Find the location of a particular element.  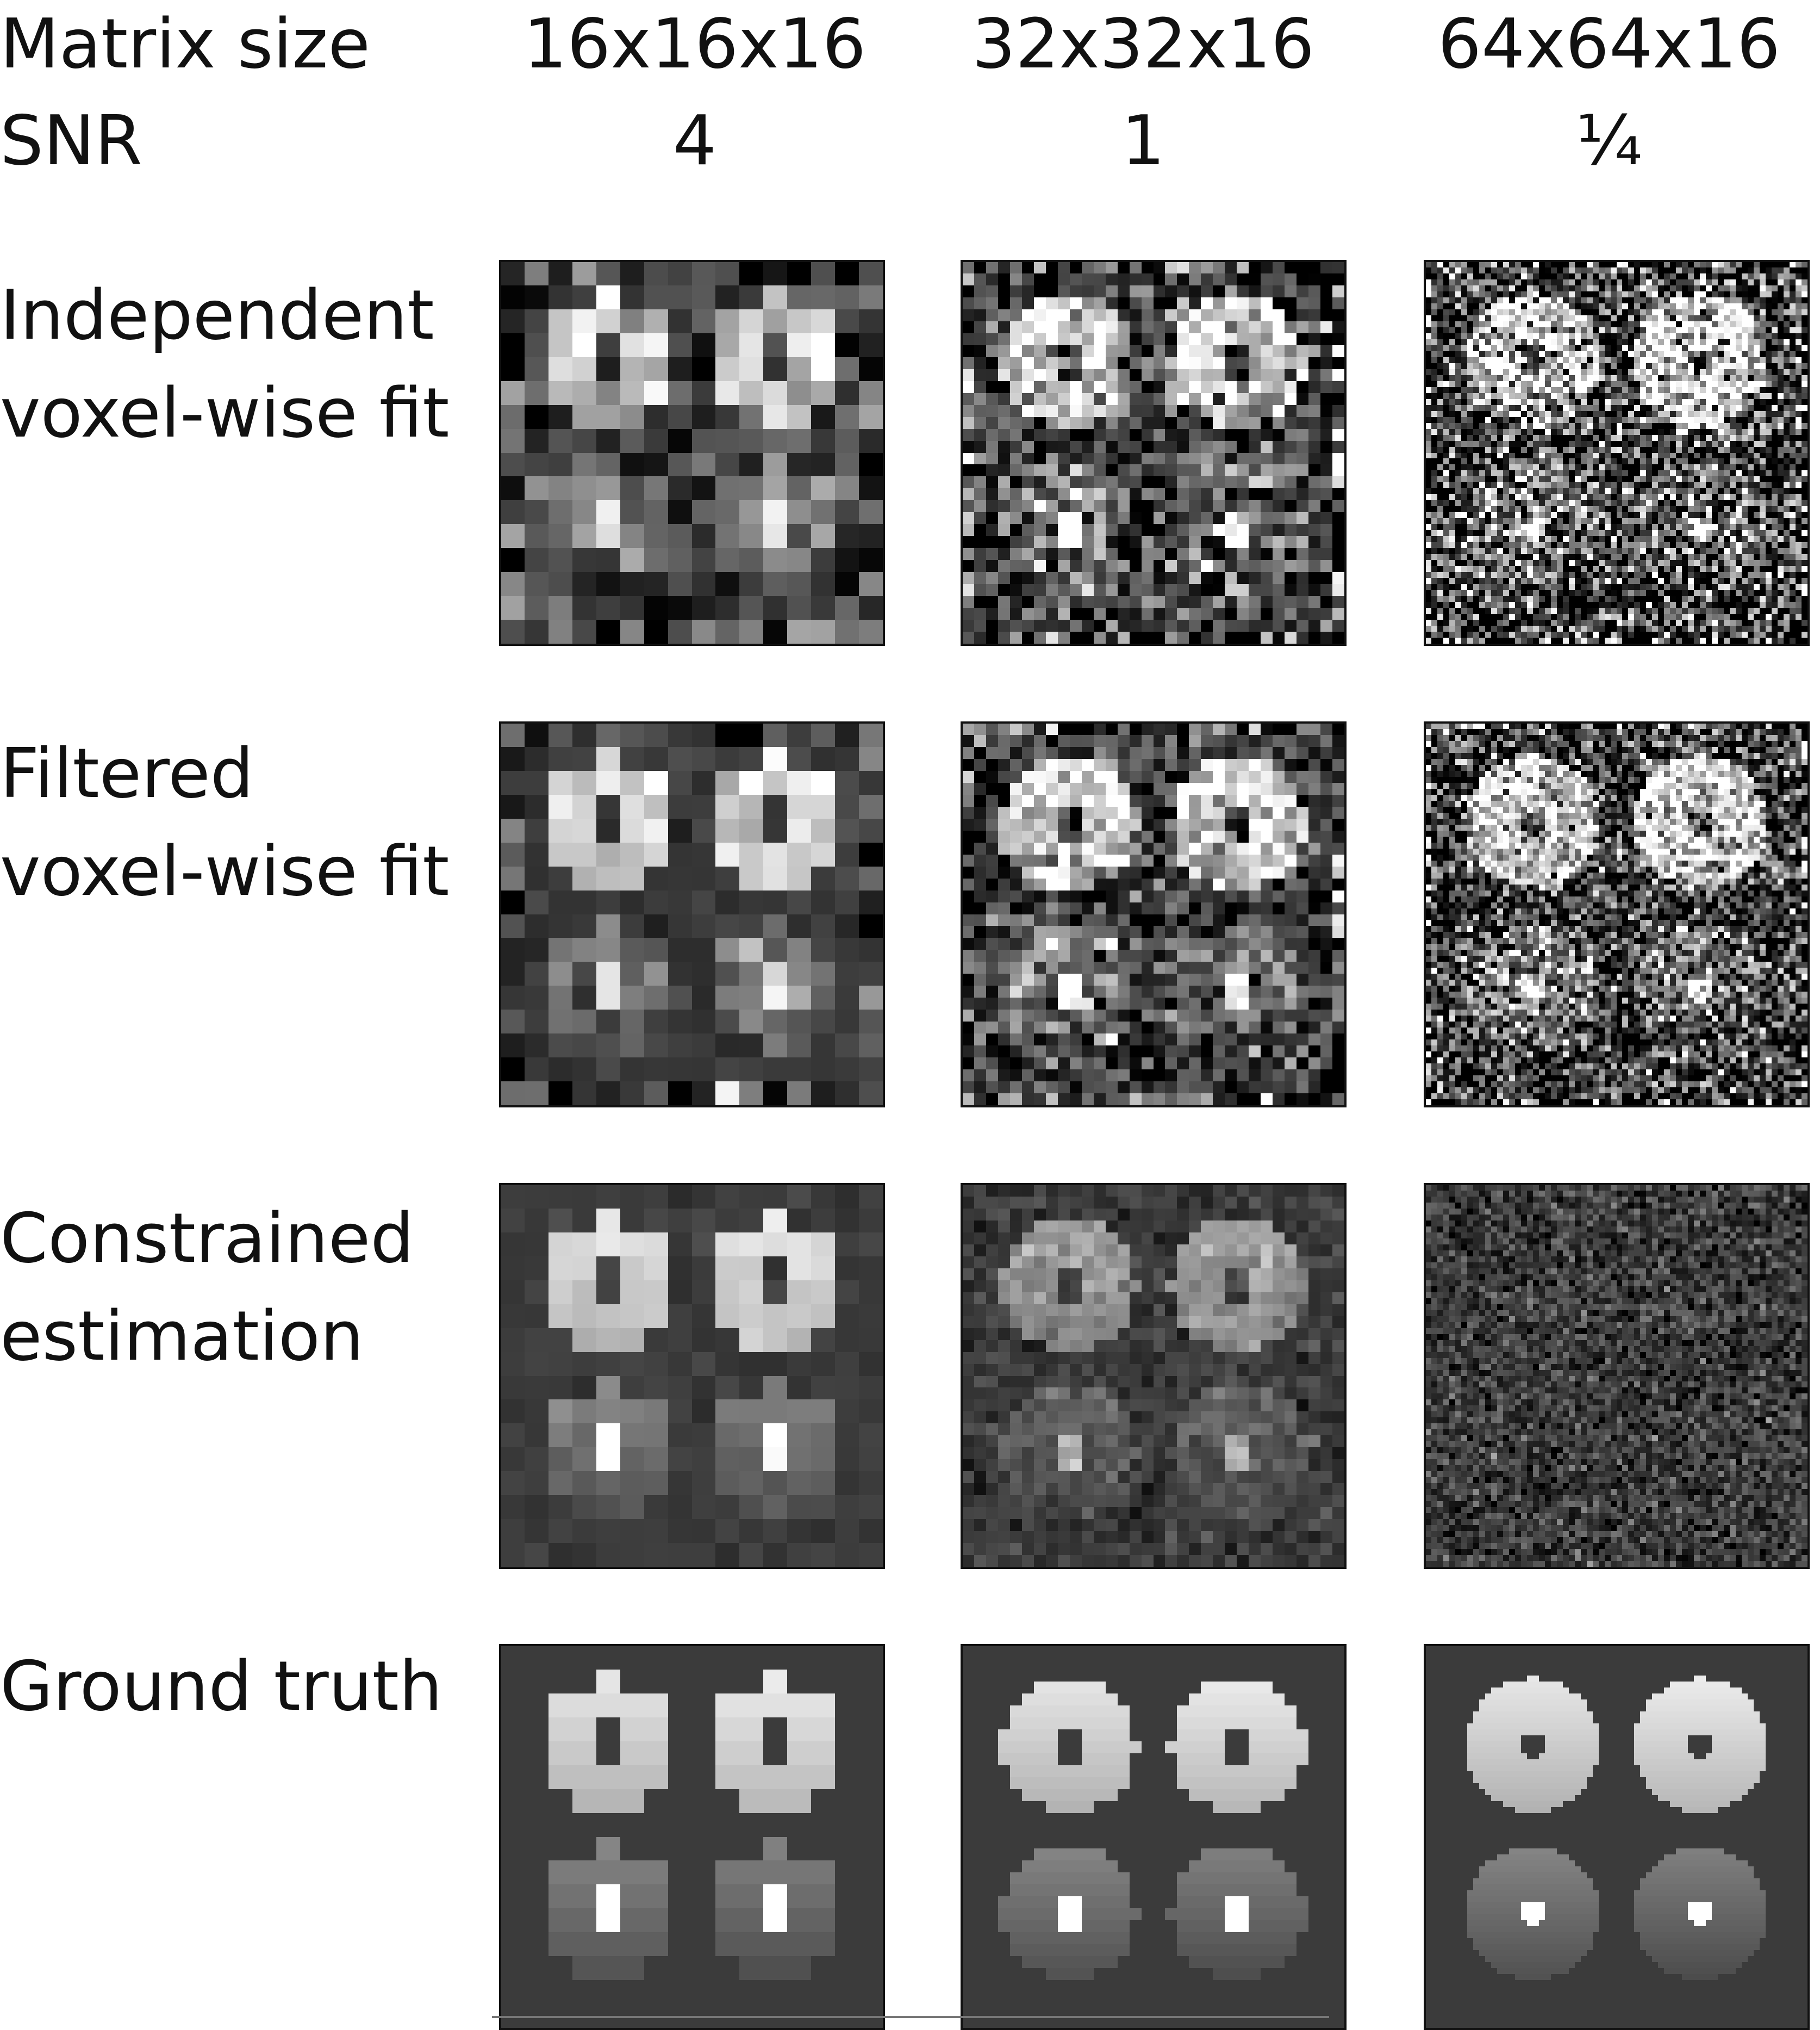

column-header-snr-2: 1 is located at coordinates (1143, 140).